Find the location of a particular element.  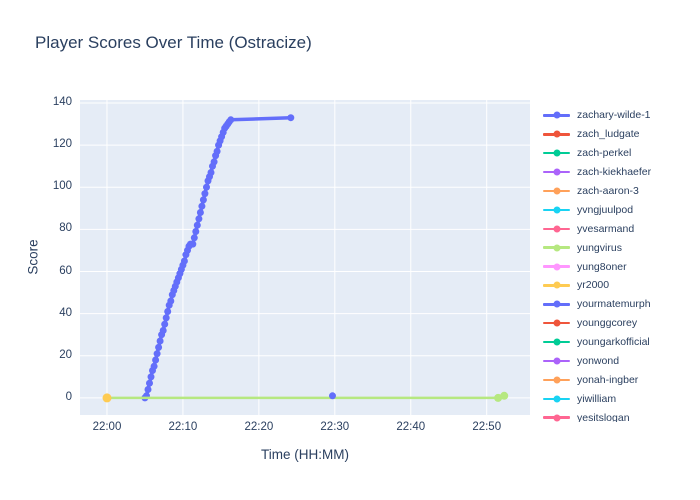

legend-label: yonwond is located at coordinates (598, 361).